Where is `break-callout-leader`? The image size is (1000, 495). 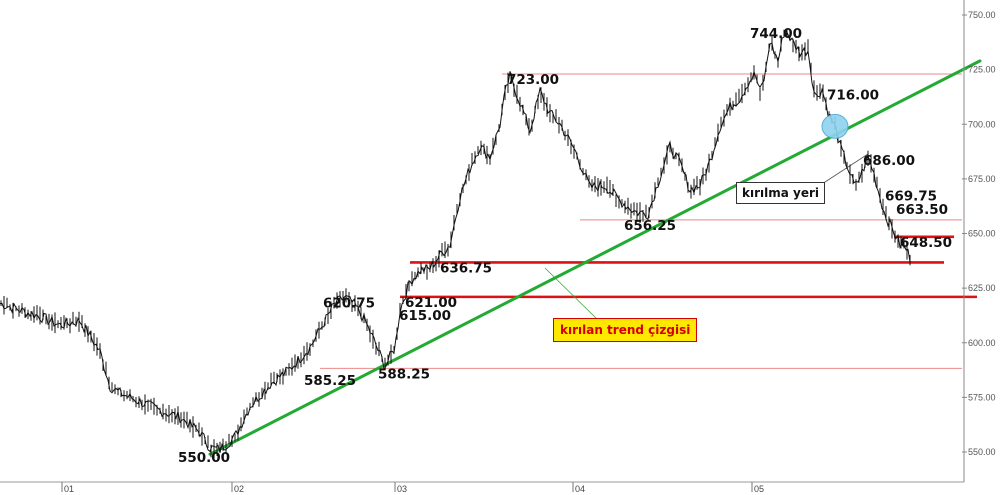 break-callout-leader is located at coordinates (845, 169).